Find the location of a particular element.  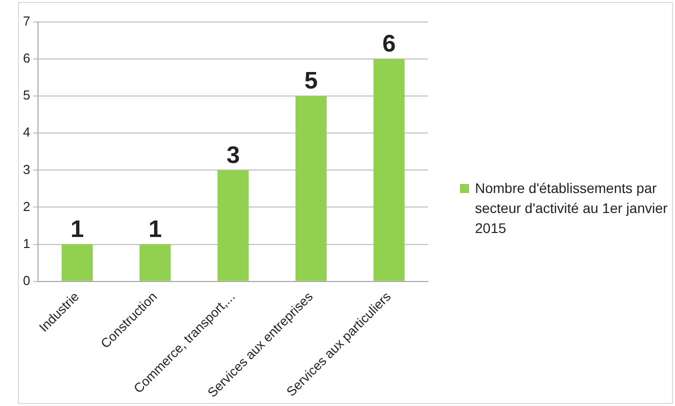

y-tick-label: 4 is located at coordinates (26, 132).